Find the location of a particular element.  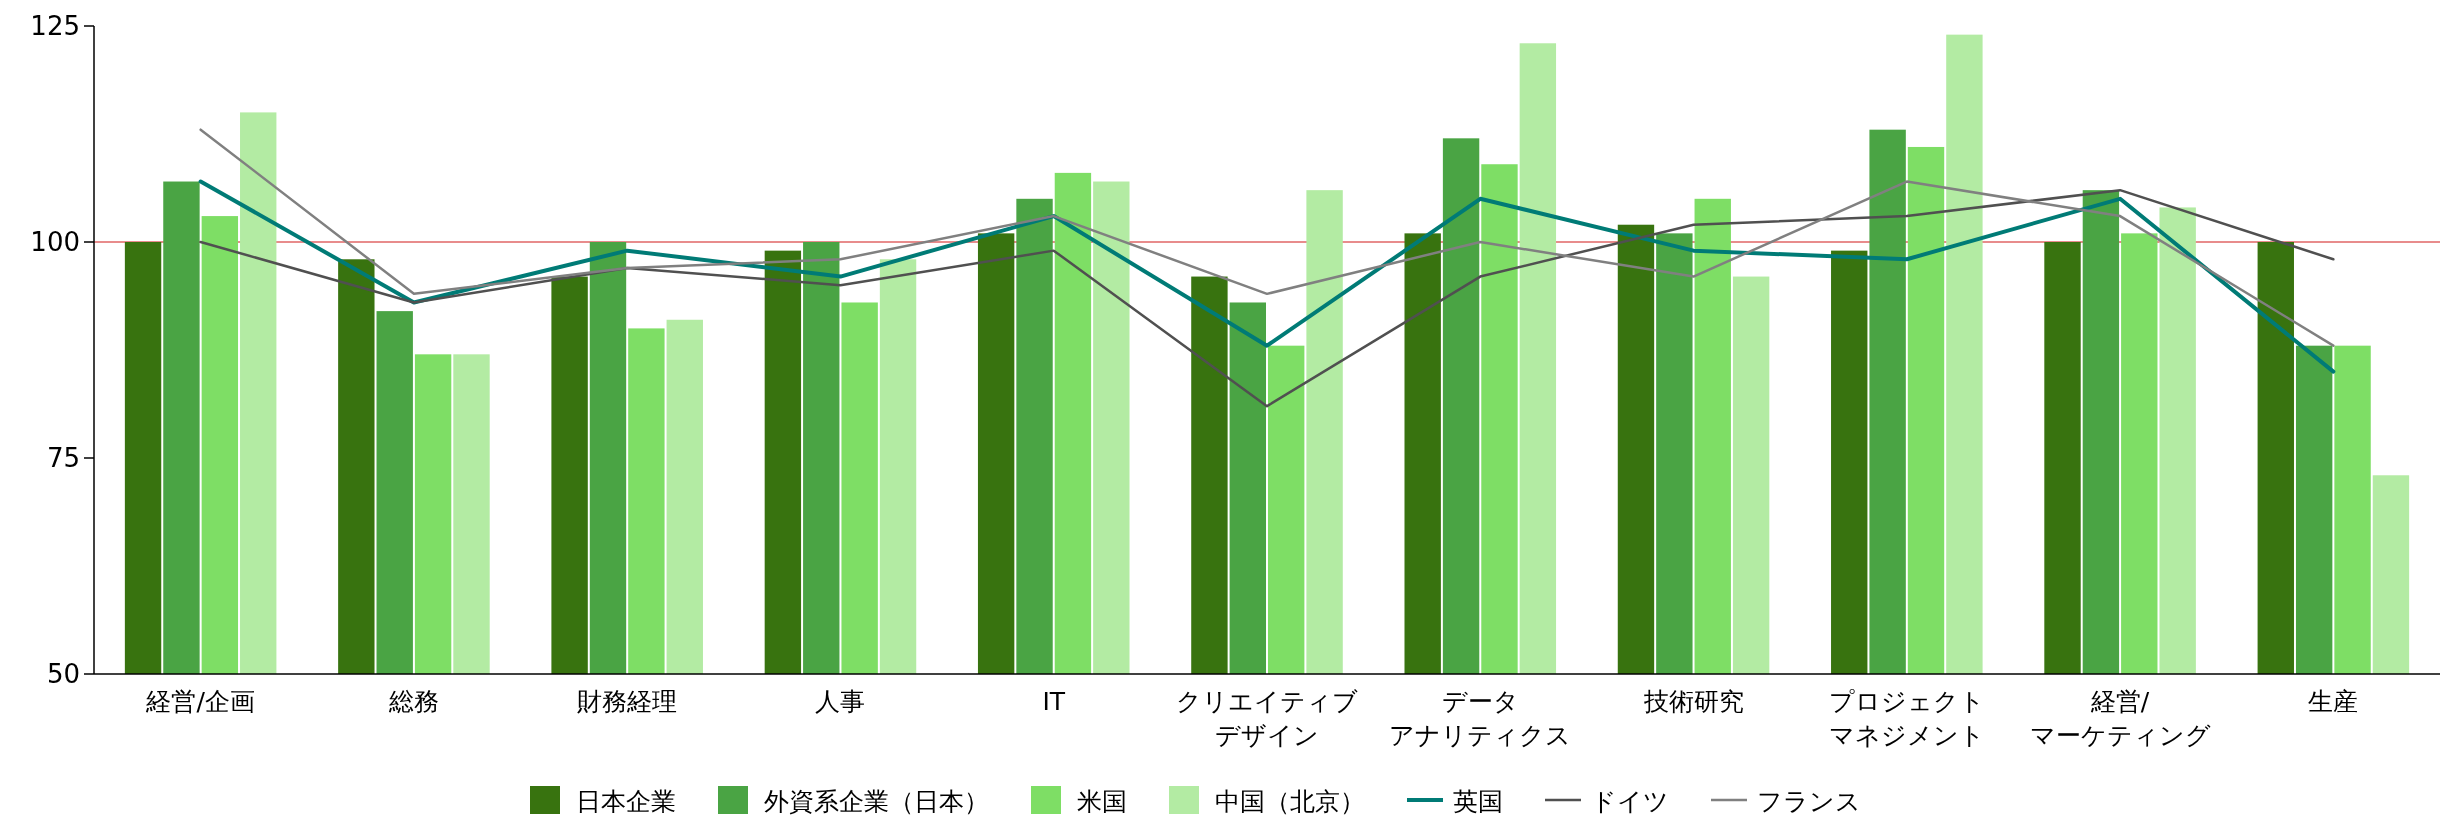

x-tick-label: プロジェクトマネジメント is located at coordinates (1906, 718).